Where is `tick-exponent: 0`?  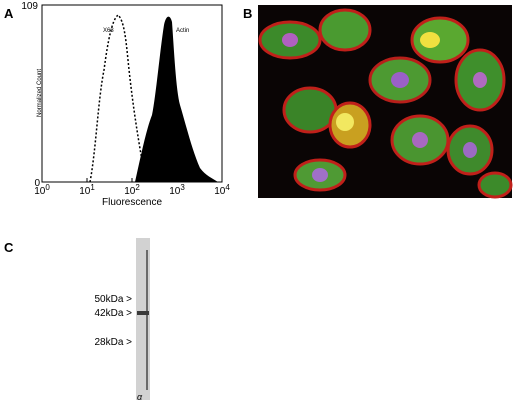
tick-exponent: 0 is located at coordinates (47, 187).